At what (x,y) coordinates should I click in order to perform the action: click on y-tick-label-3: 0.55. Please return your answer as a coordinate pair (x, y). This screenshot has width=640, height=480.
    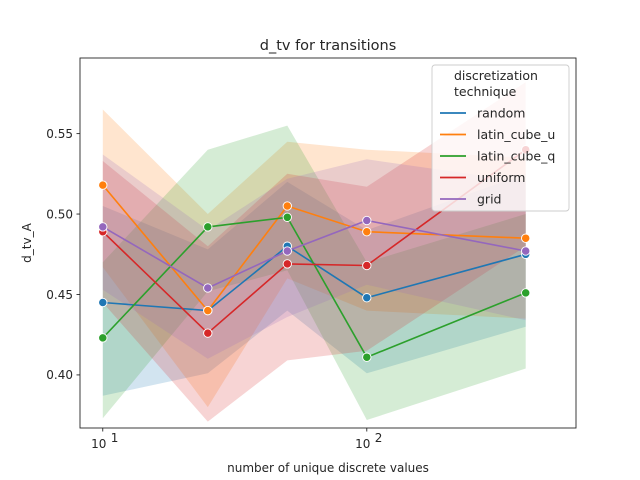
    Looking at the image, I should click on (59, 134).